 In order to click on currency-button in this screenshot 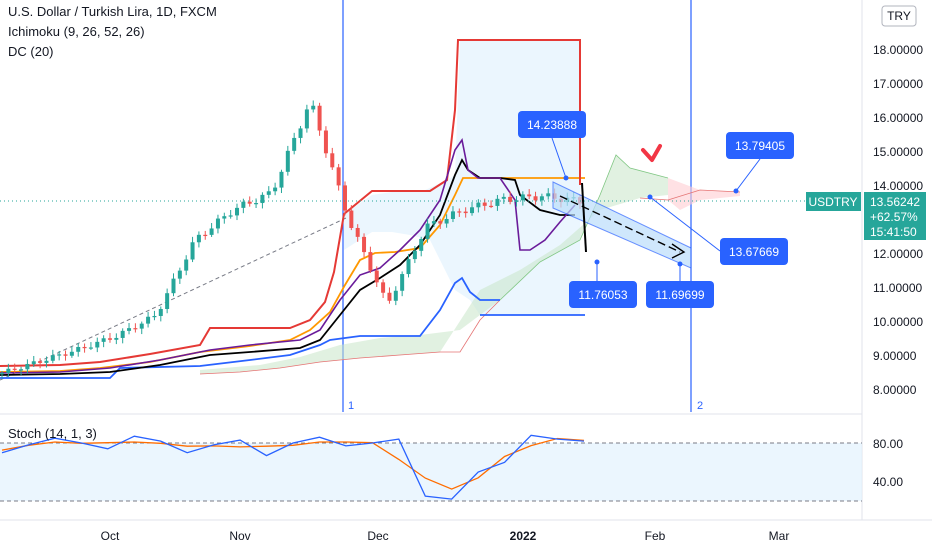, I will do `click(899, 16)`.